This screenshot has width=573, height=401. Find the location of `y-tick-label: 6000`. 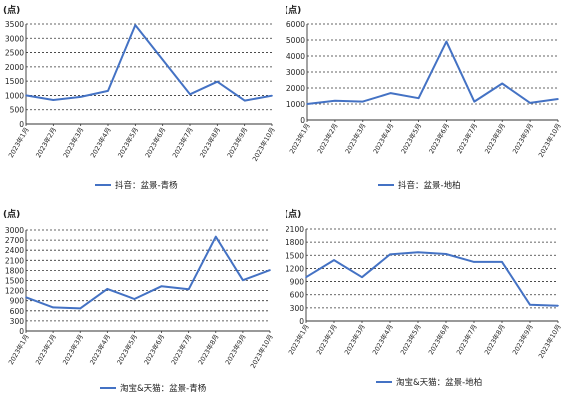

y-tick-label: 6000 is located at coordinates (295, 24).